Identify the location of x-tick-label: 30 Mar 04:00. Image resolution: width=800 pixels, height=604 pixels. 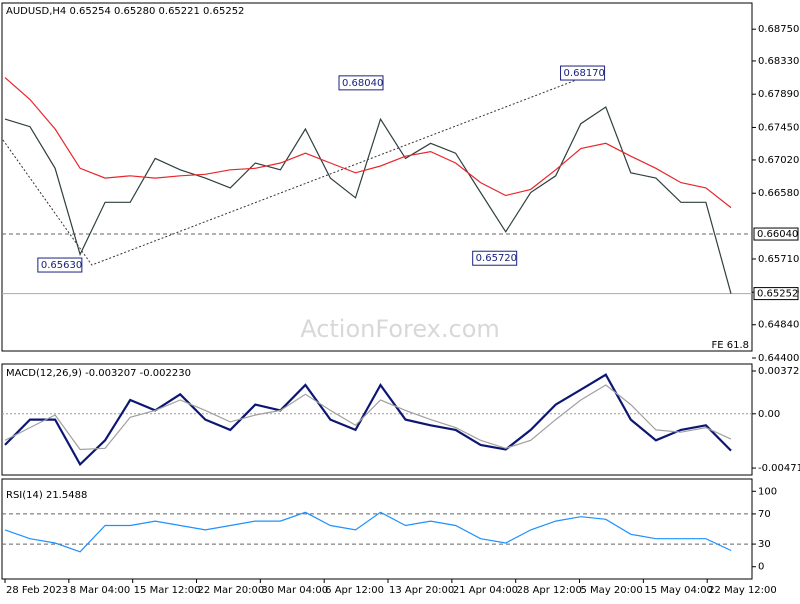
(294, 590).